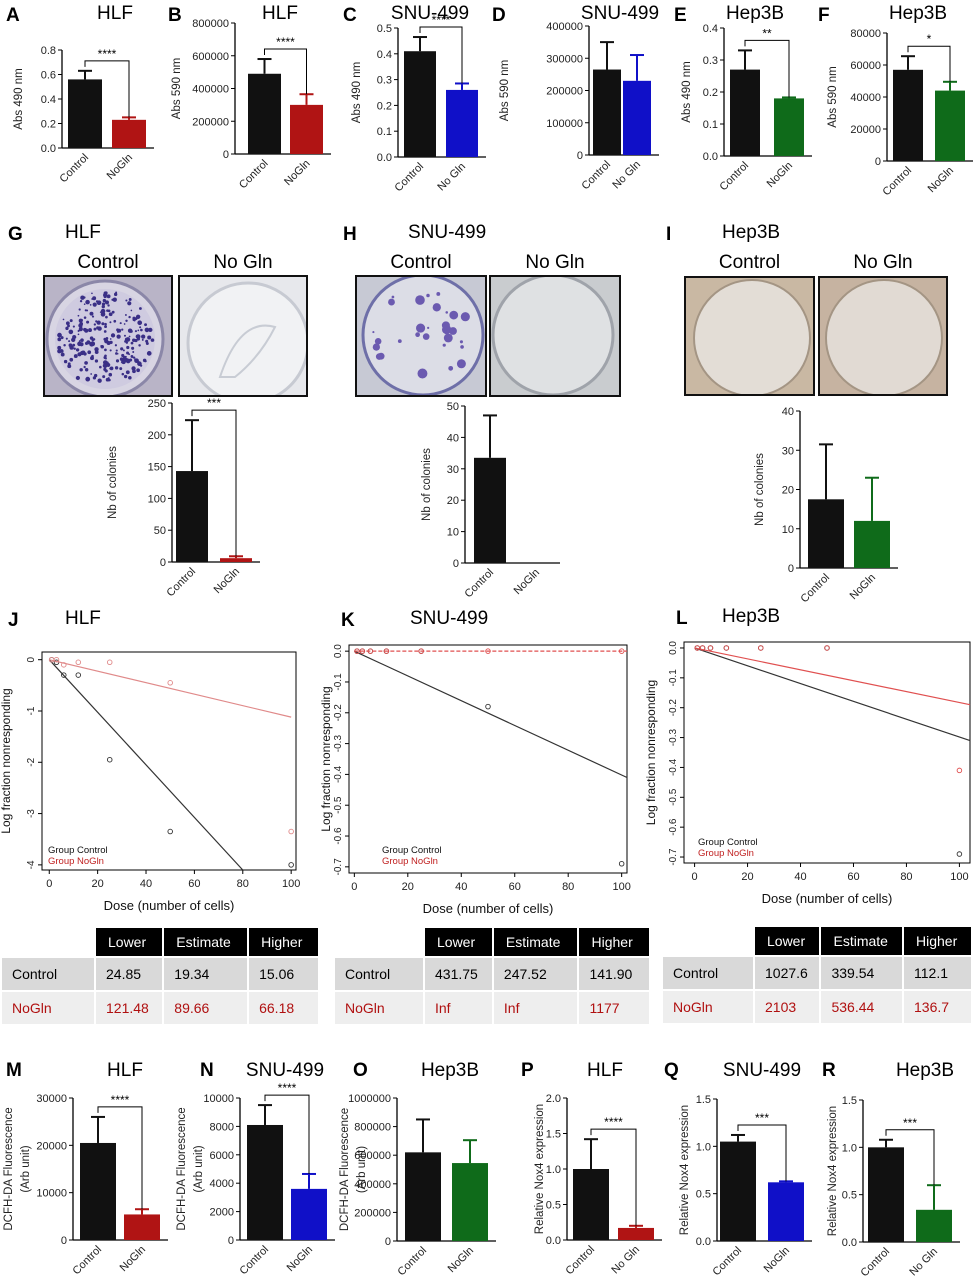  Describe the element at coordinates (703, 1100) in the screenshot. I see `y-tick-label: 1.5` at that location.